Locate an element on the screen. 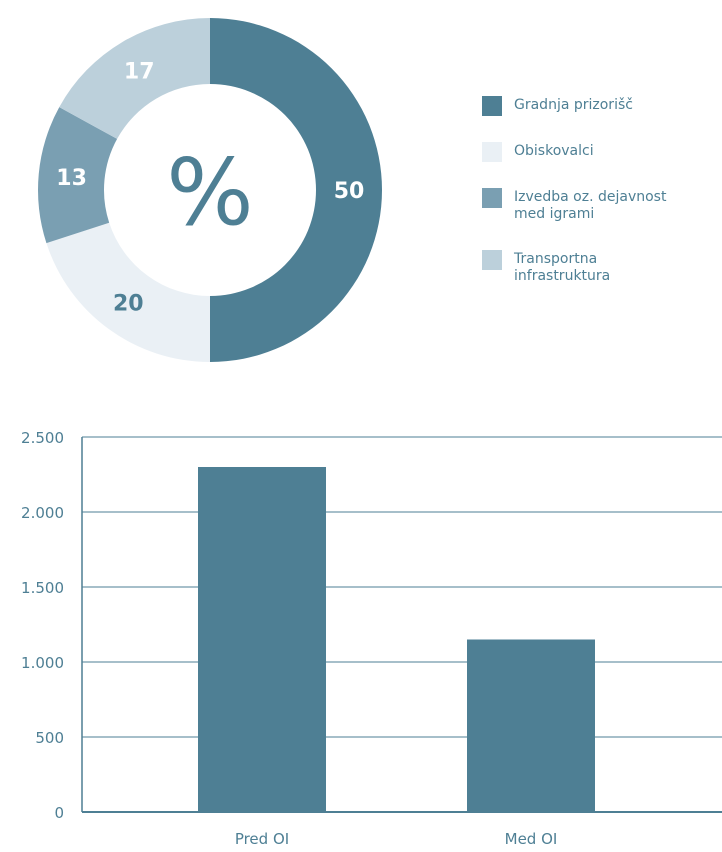 The height and width of the screenshot is (852, 722). legend-label: Transportna infrastruktura is located at coordinates (562, 267).